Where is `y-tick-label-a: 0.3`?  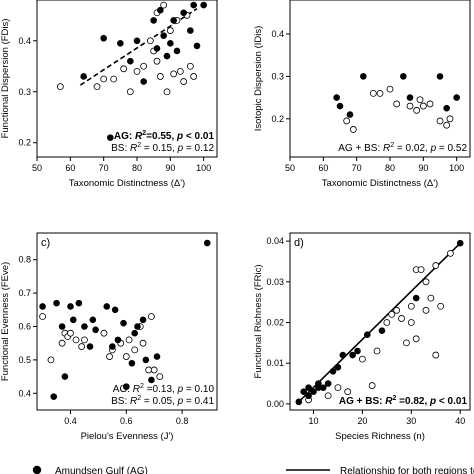 y-tick-label-a: 0.3 is located at coordinates (24, 92).